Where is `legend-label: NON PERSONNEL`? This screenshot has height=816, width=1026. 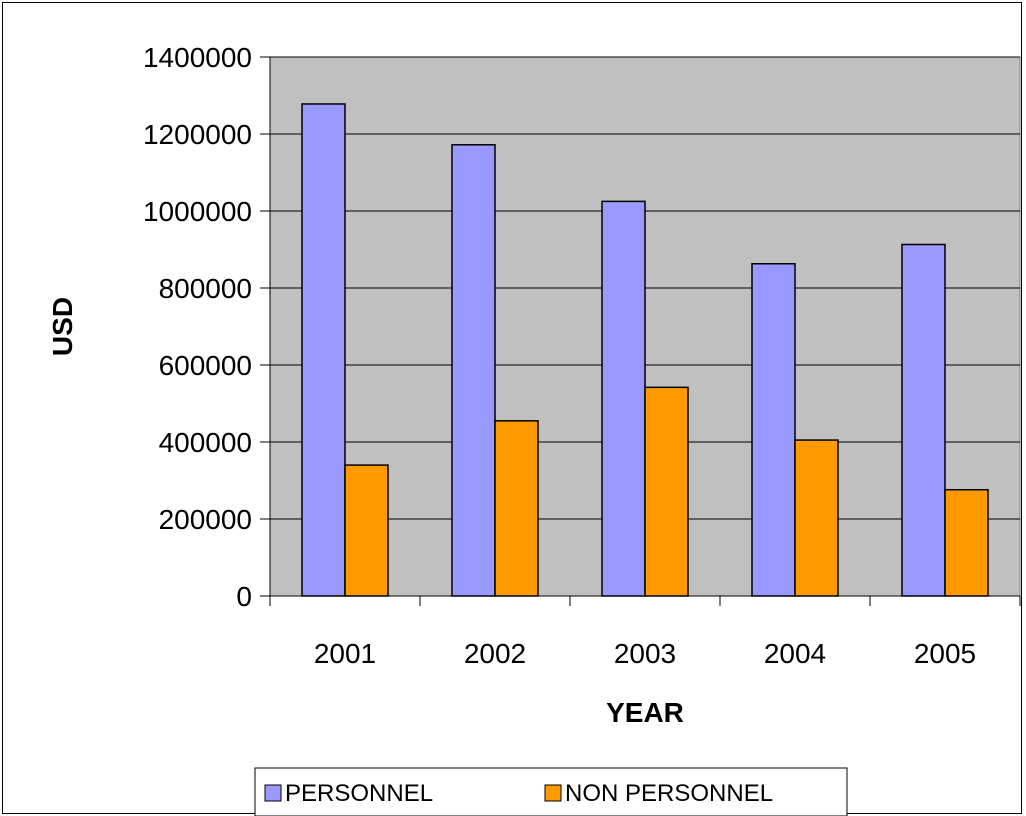 legend-label: NON PERSONNEL is located at coordinates (669, 793).